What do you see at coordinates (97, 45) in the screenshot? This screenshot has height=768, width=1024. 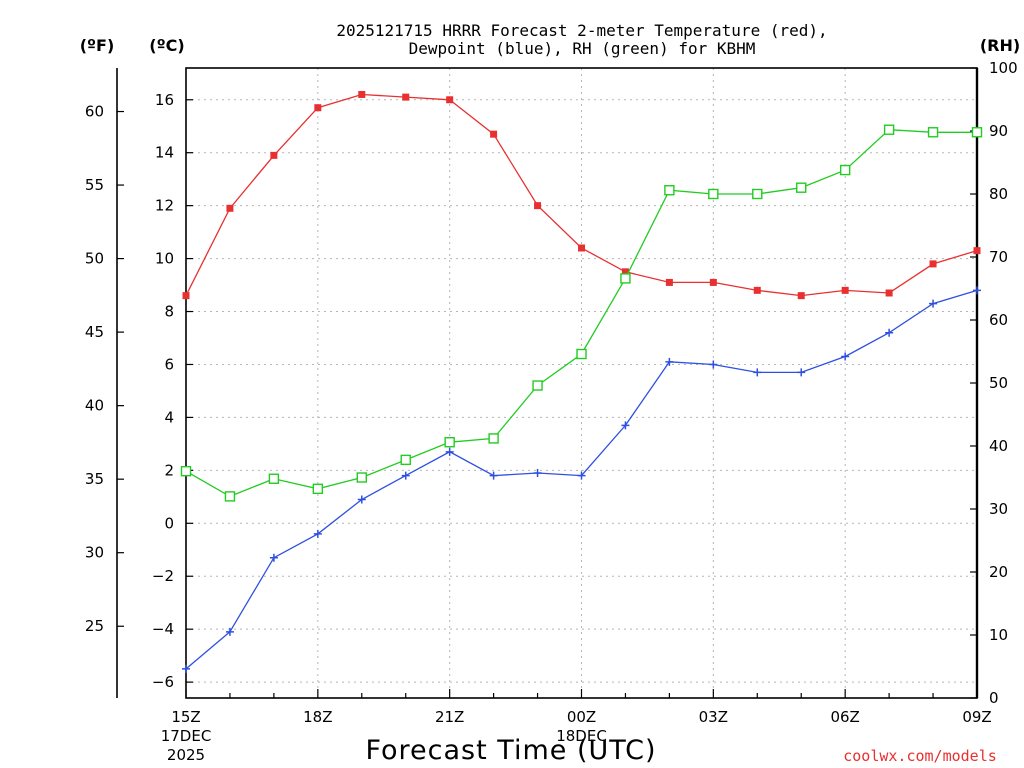 I see `fahrenheit-unit-label: (ºF)` at bounding box center [97, 45].